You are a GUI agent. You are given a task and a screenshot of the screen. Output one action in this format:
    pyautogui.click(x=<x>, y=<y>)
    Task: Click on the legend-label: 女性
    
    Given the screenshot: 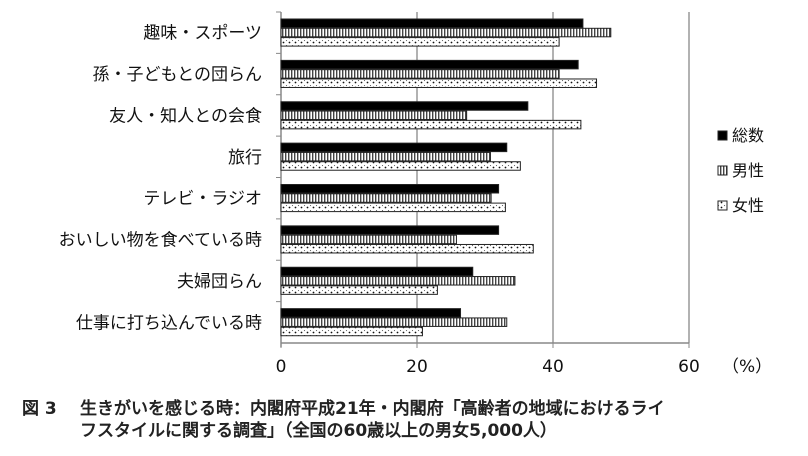 What is the action you would take?
    pyautogui.click(x=748, y=205)
    